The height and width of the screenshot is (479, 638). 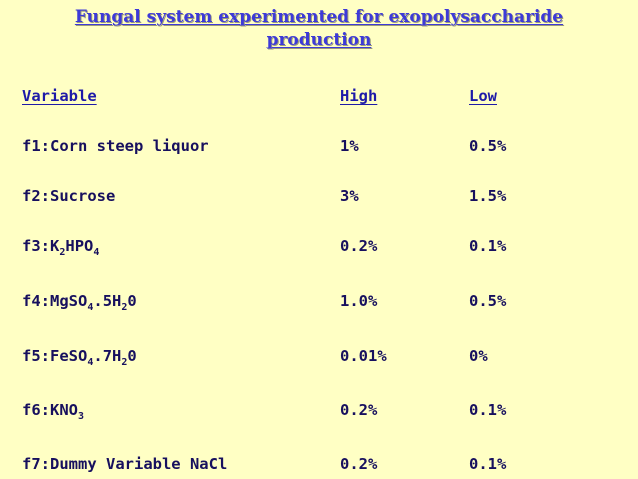 What do you see at coordinates (349, 146) in the screenshot?
I see `high-value-cell: 1%` at bounding box center [349, 146].